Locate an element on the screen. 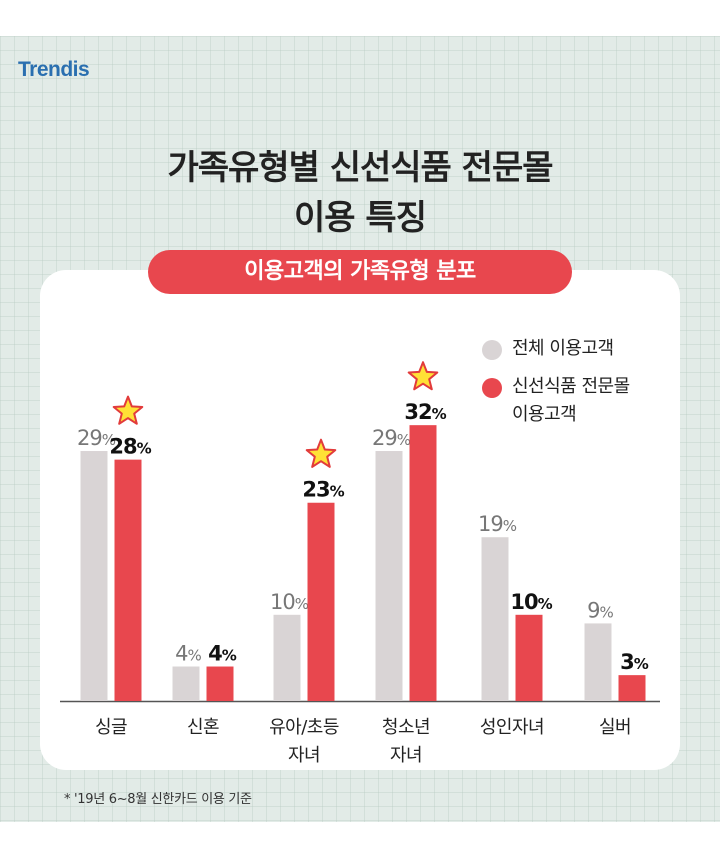 The image size is (720, 857). data-label: 3% is located at coordinates (634, 662).